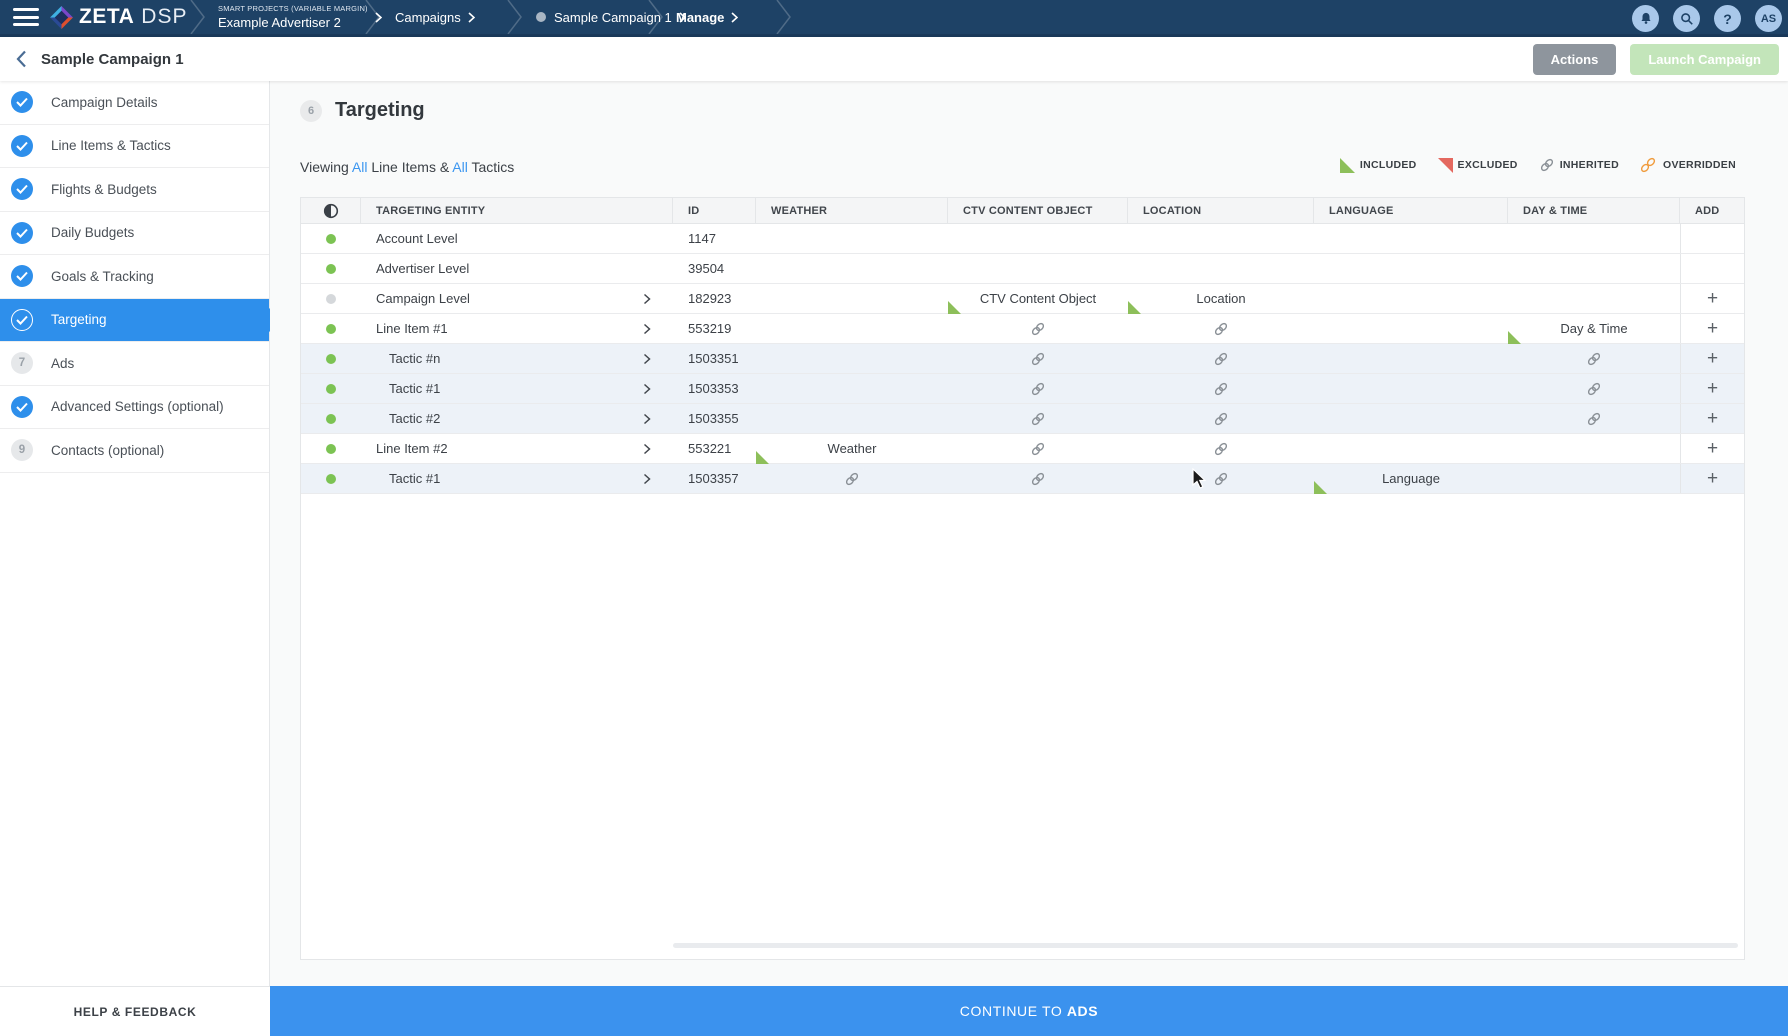 The height and width of the screenshot is (1036, 1788). What do you see at coordinates (331, 418) in the screenshot?
I see `cell-status` at bounding box center [331, 418].